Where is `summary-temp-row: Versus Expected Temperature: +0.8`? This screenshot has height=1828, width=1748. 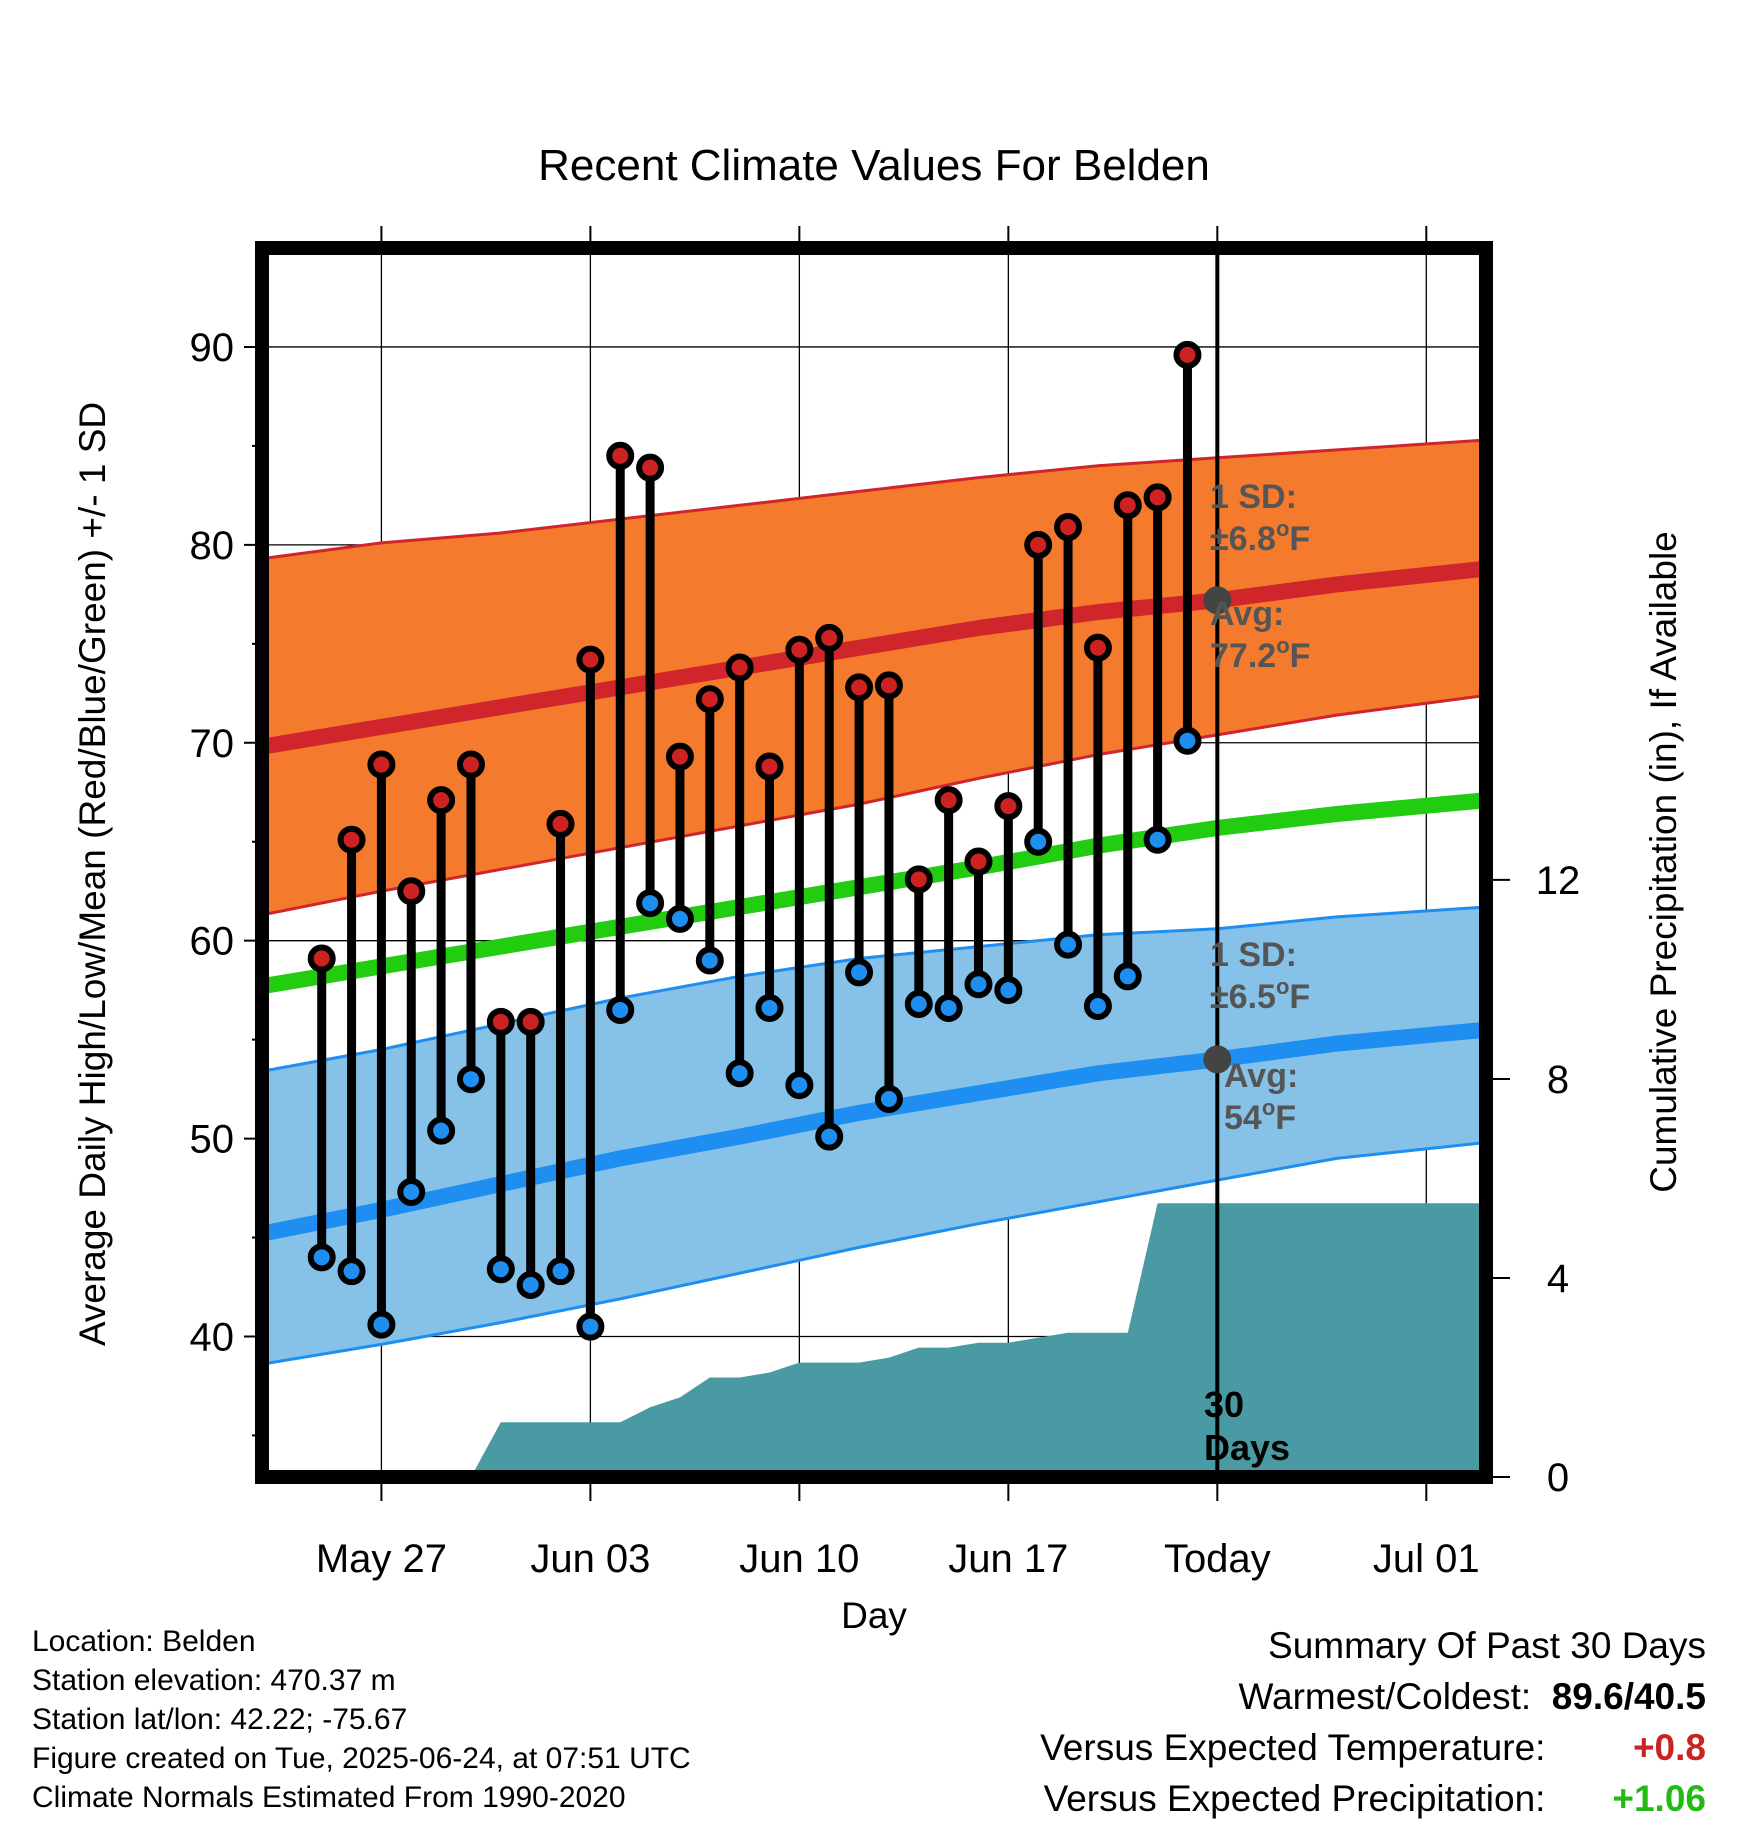
summary-temp-row: Versus Expected Temperature: +0.8 is located at coordinates (1373, 1747).